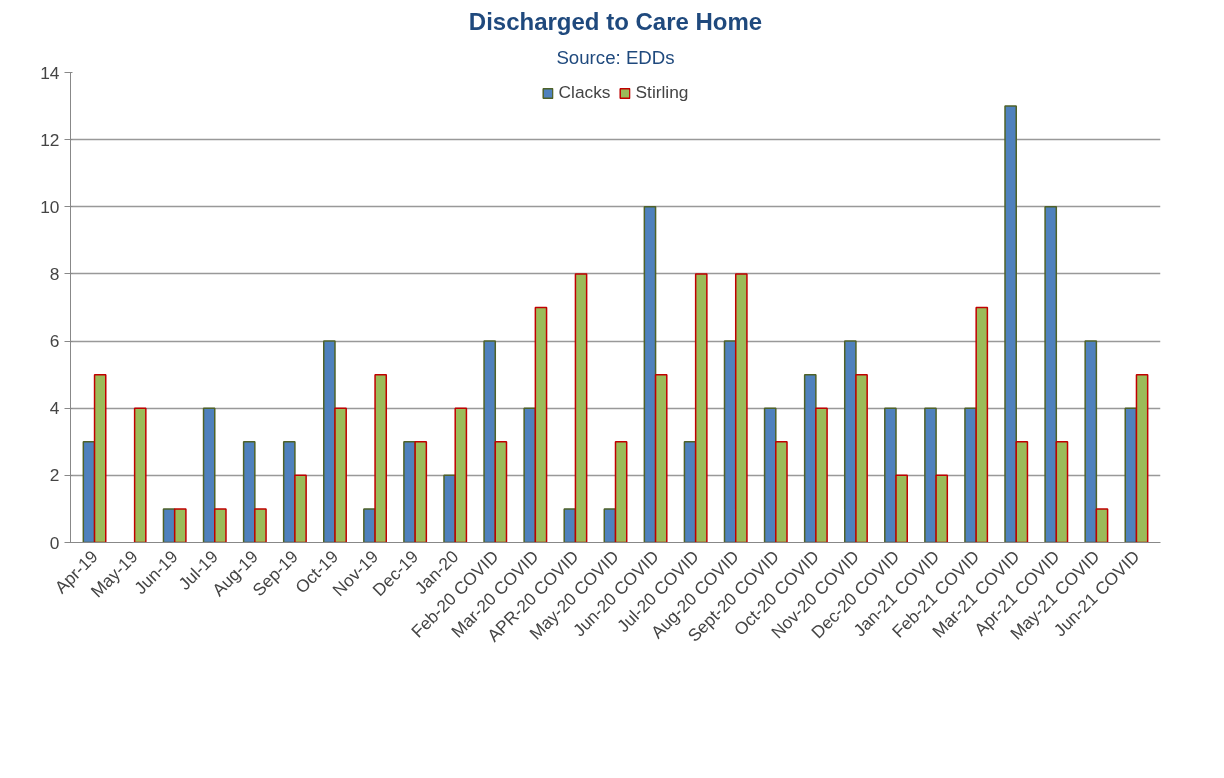 This screenshot has height=778, width=1224. What do you see at coordinates (50, 139) in the screenshot?
I see `y-tick-label: 12` at bounding box center [50, 139].